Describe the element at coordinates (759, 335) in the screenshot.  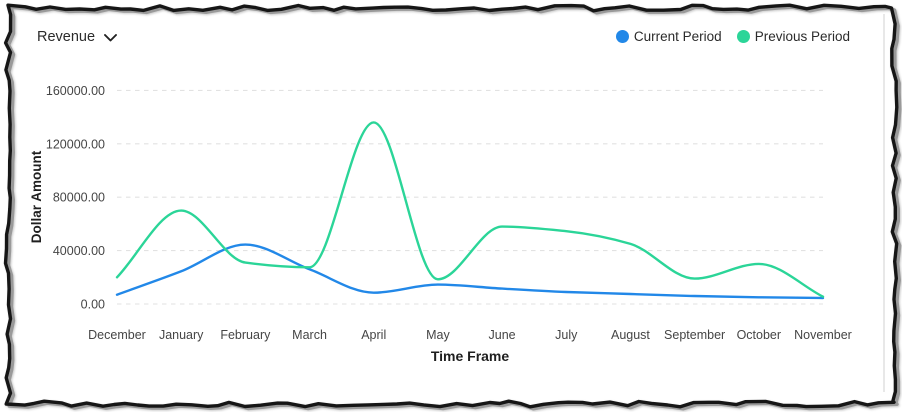
I see `x-tick-label: October` at that location.